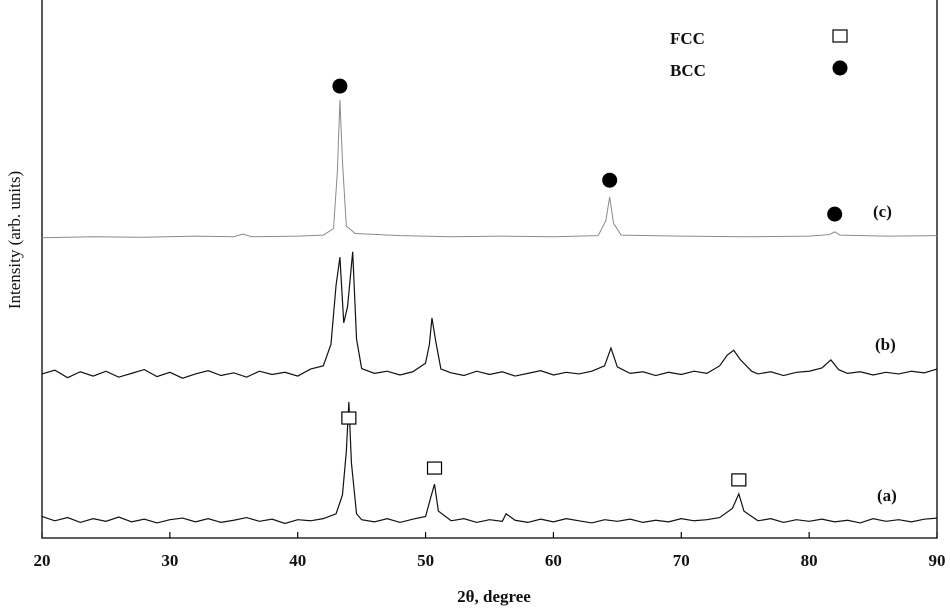  What do you see at coordinates (42, 560) in the screenshot?
I see `x-tick-label: 20` at bounding box center [42, 560].